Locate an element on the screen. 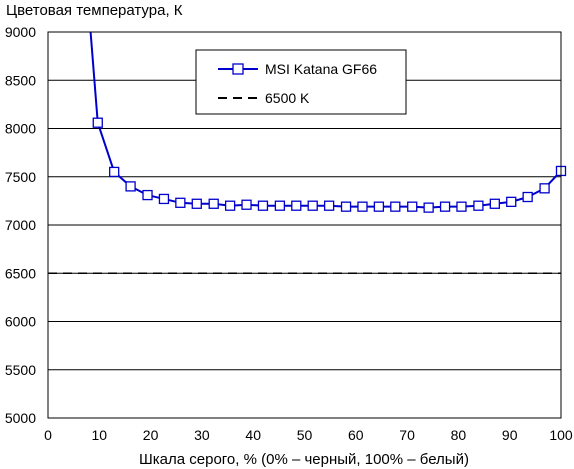 This screenshot has height=469, width=574. y-tick-label: 8500 is located at coordinates (20, 80).